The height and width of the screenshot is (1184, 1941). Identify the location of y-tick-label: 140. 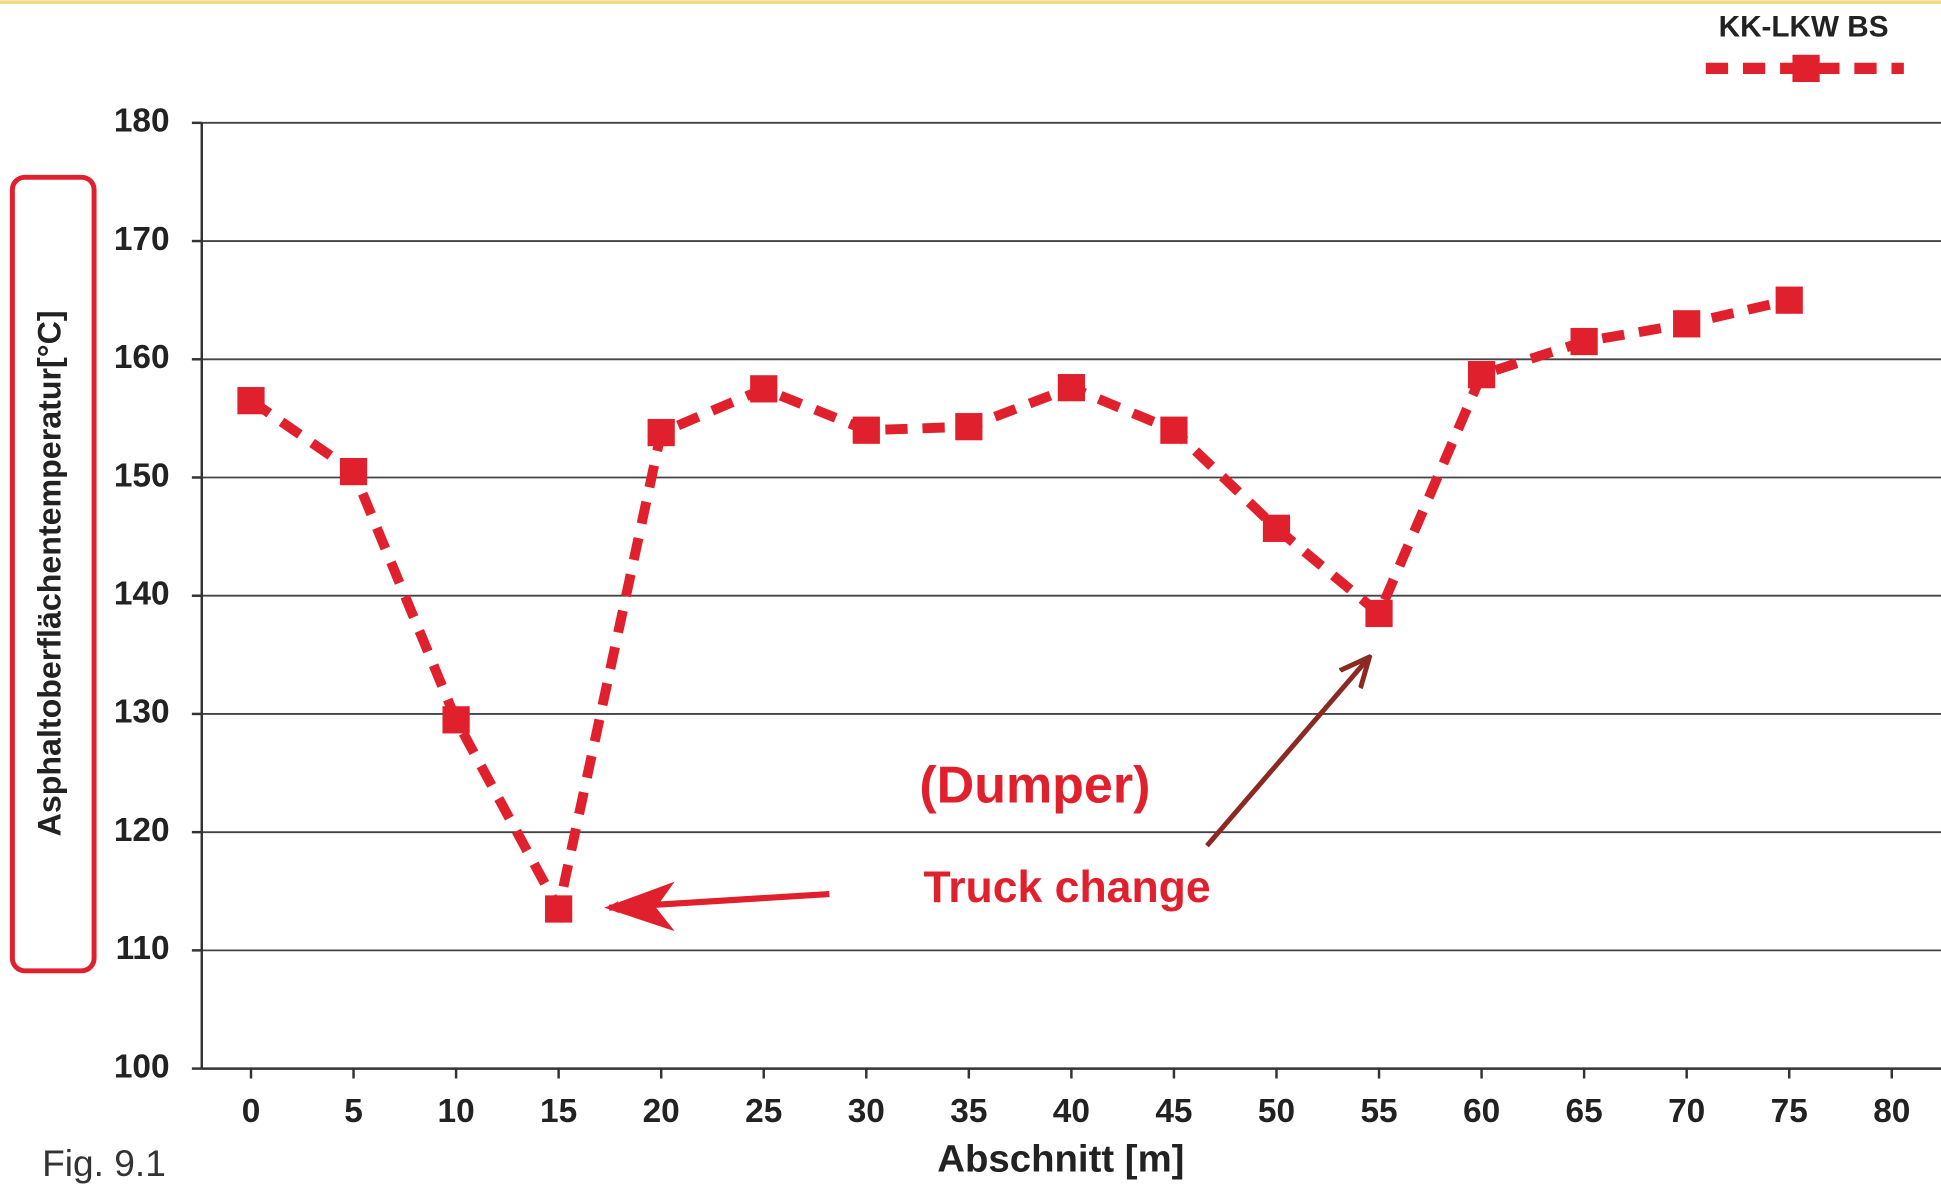
(142, 594).